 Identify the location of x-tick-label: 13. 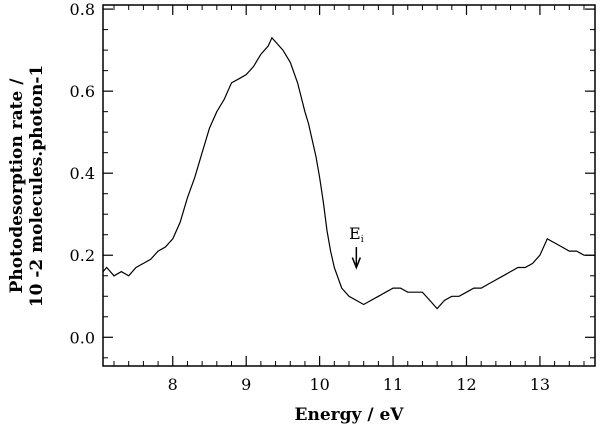
(540, 384).